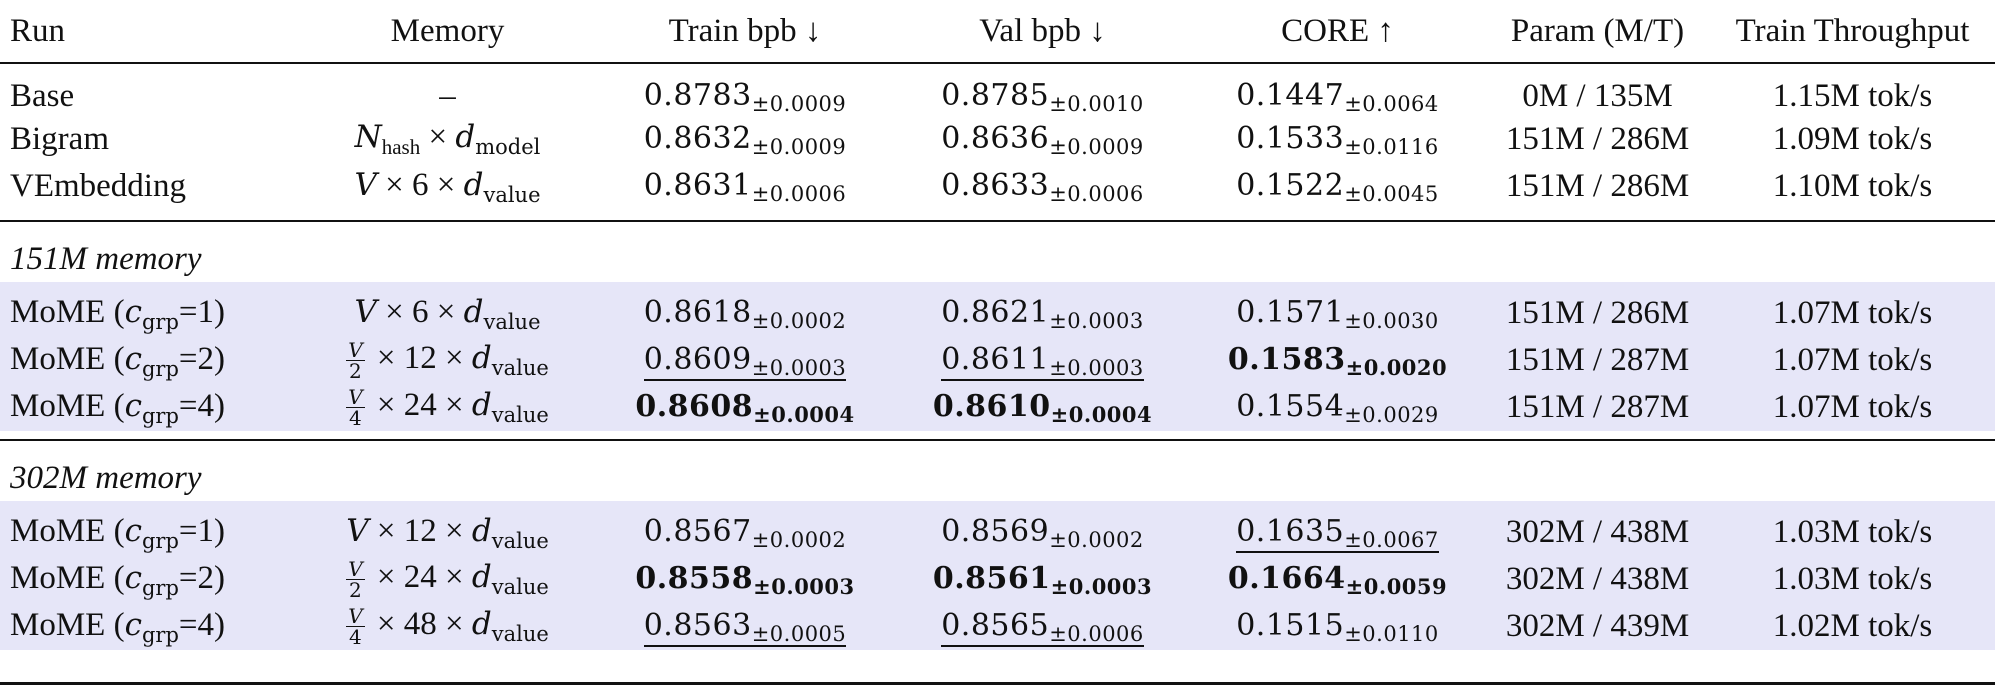 The height and width of the screenshot is (695, 1995). Describe the element at coordinates (1852, 192) in the screenshot. I see `throughput-cell: 1.10M tok/s` at that location.